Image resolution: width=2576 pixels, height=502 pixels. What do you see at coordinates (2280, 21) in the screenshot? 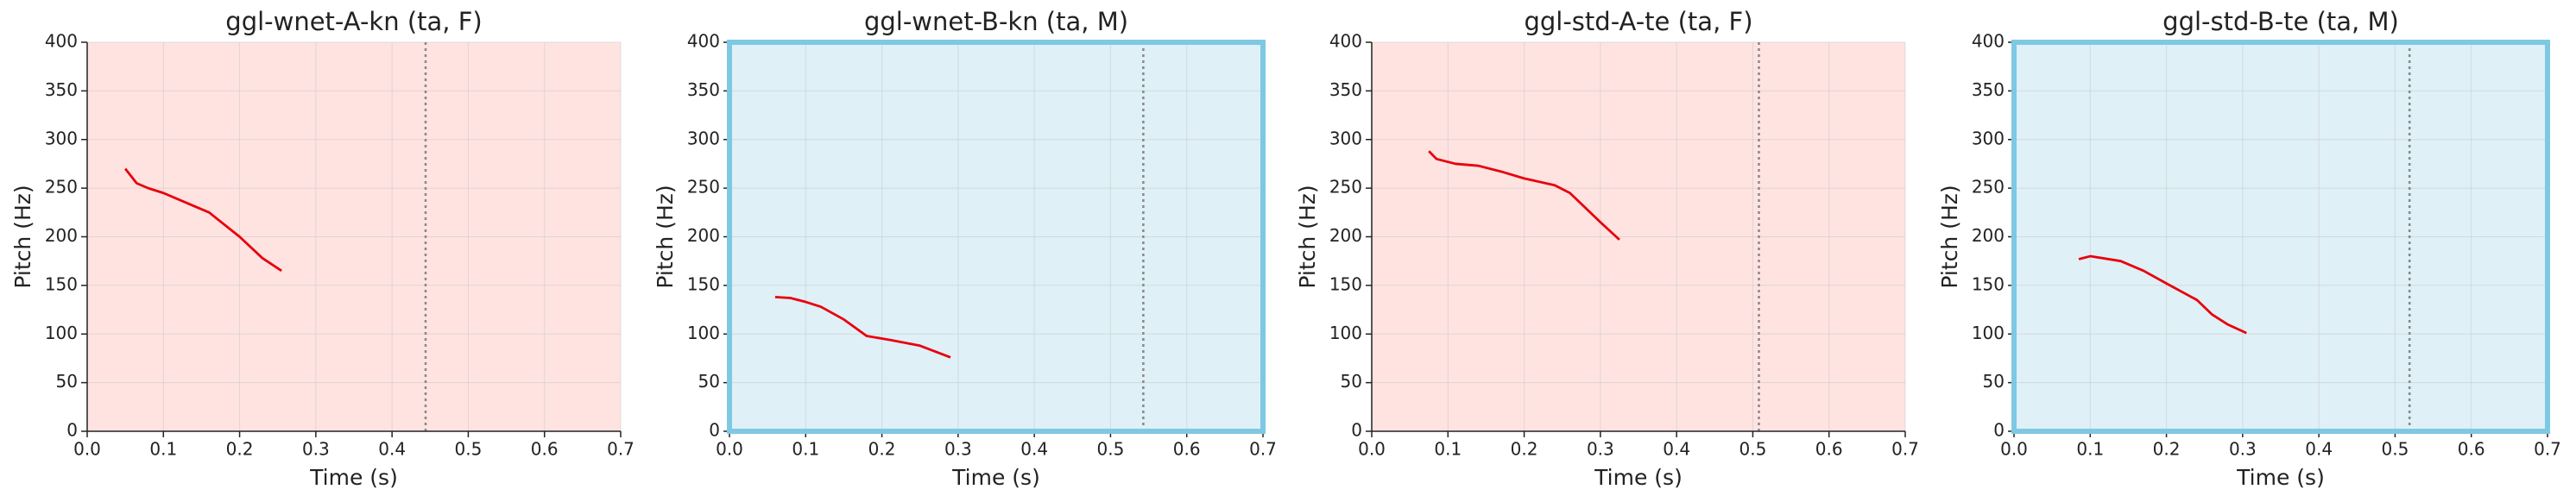
I see `chart-title: ggl-std-B-te (ta, M)` at bounding box center [2280, 21].